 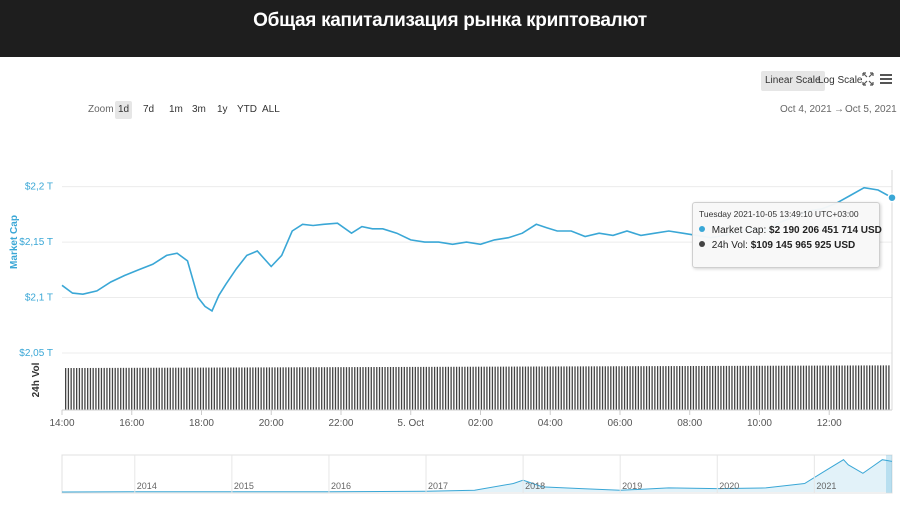 What do you see at coordinates (36, 242) in the screenshot?
I see `y-tick-label: $2,15 T` at bounding box center [36, 242].